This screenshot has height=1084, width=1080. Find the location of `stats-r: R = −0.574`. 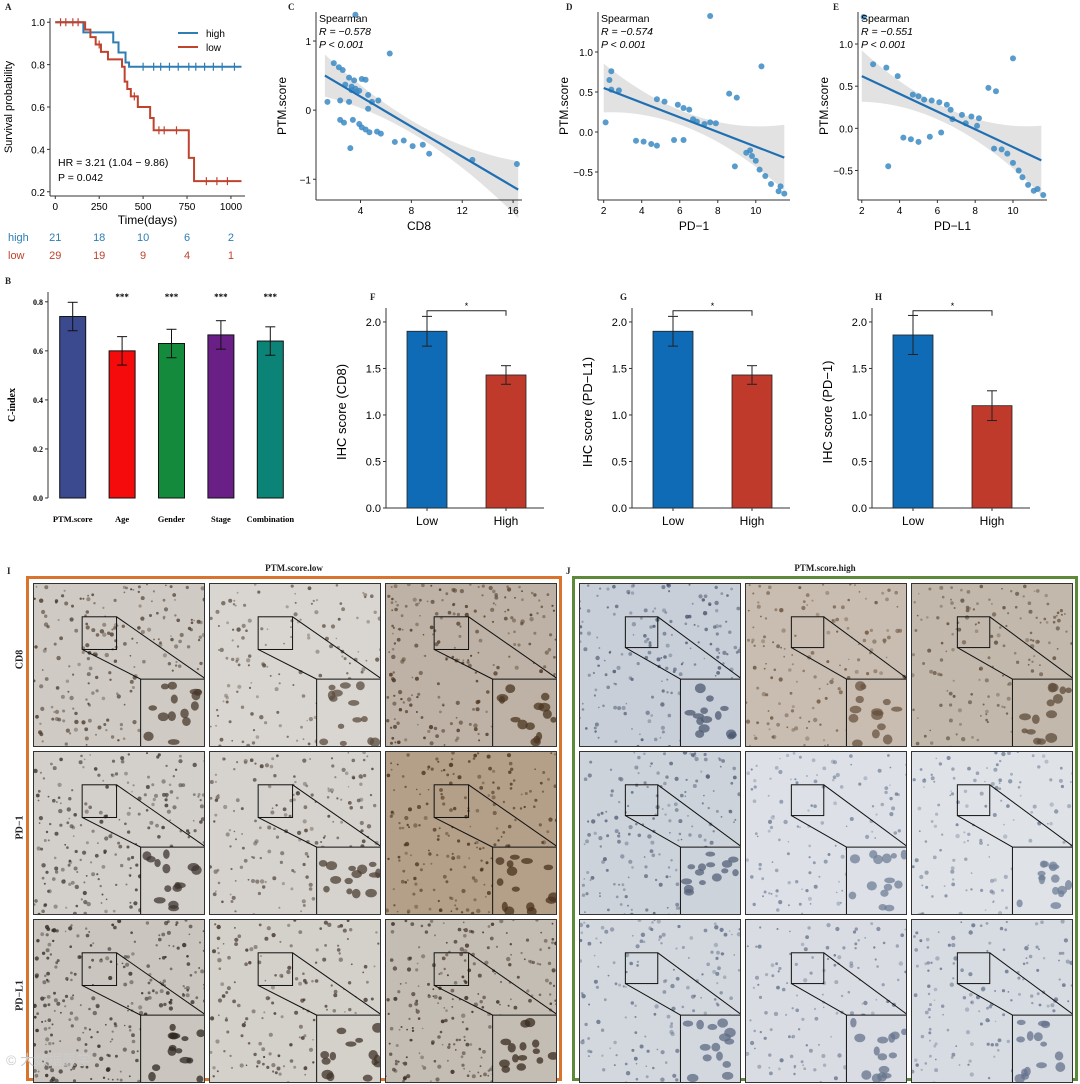

stats-r: R = −0.574 is located at coordinates (627, 32).